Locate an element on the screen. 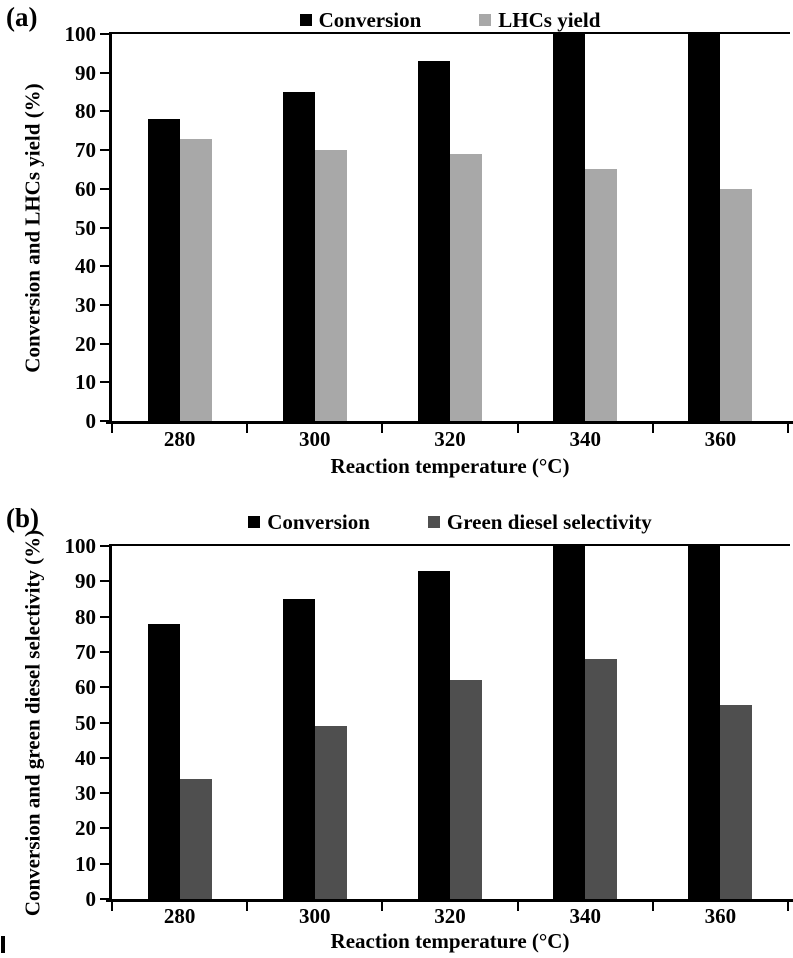 This screenshot has width=793, height=958. legend-label-1: LHCs yield is located at coordinates (549, 20).